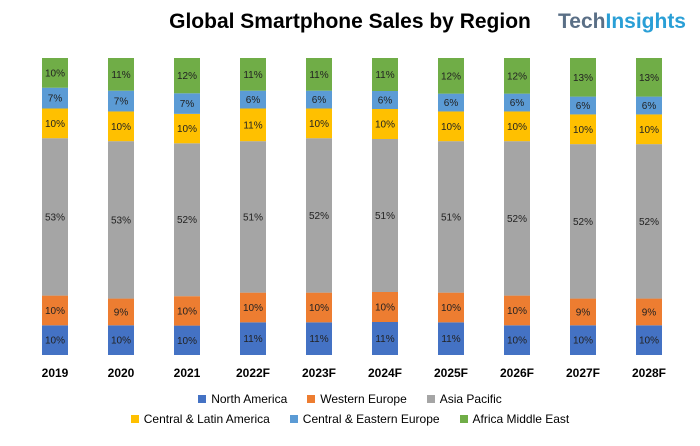 The width and height of the screenshot is (700, 446). What do you see at coordinates (121, 373) in the screenshot?
I see `x-tick-label: 2020` at bounding box center [121, 373].